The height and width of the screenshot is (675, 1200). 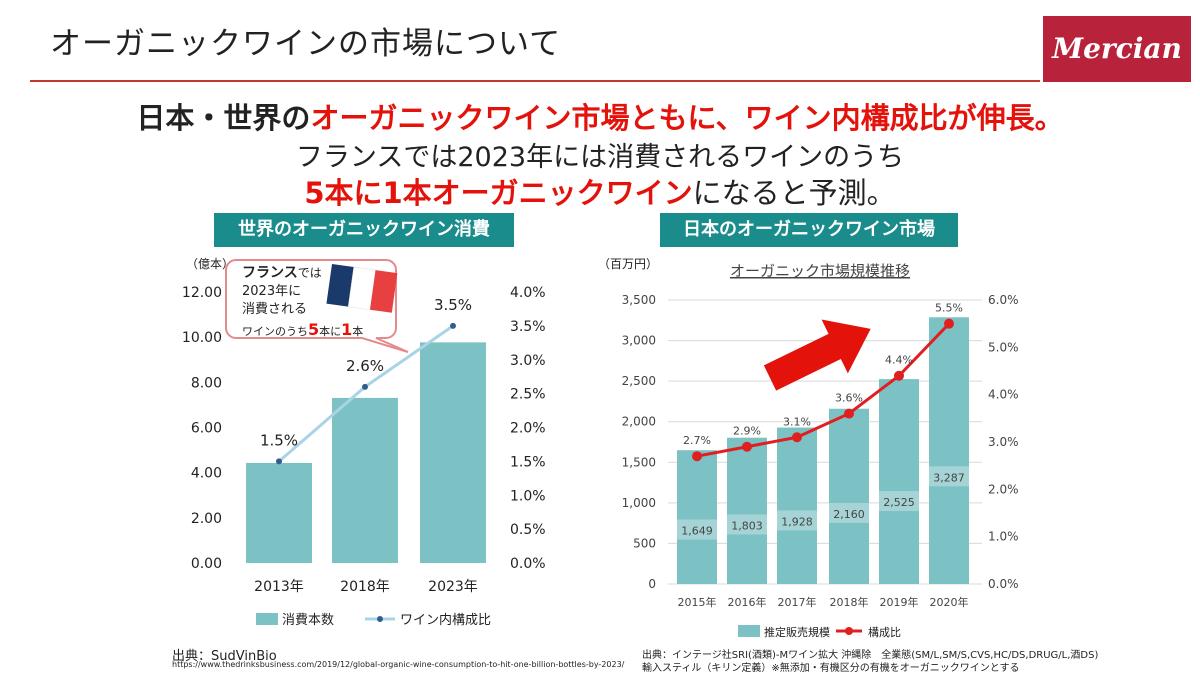 I want to click on share-label: 3.1%, so click(x=797, y=421).